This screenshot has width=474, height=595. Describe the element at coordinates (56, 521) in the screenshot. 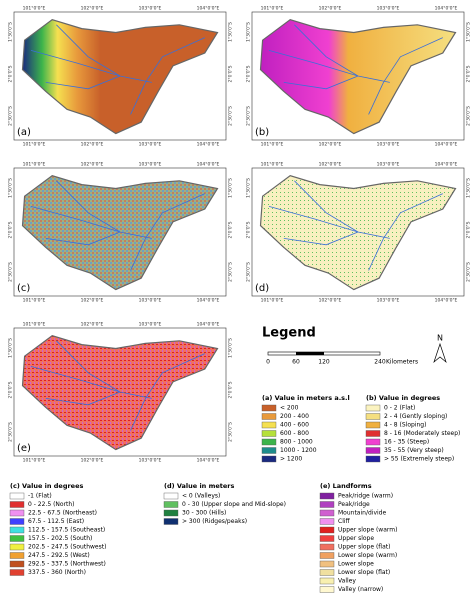

I see `legend-label: 67.5 - 112.5 (East)` at that location.